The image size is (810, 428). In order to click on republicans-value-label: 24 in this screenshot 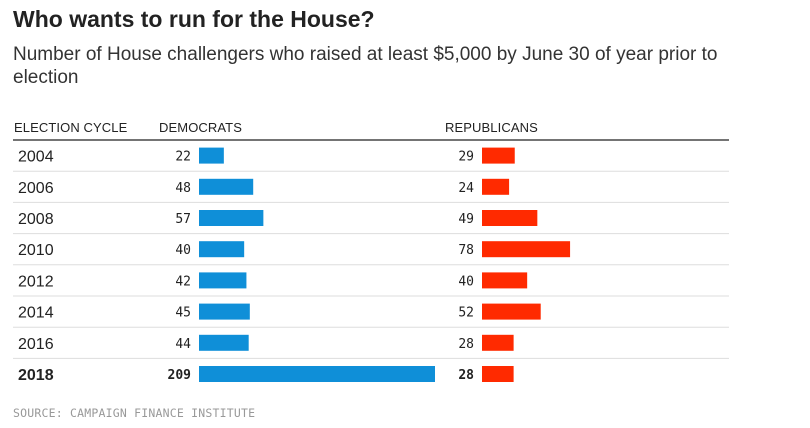, I will do `click(466, 188)`.